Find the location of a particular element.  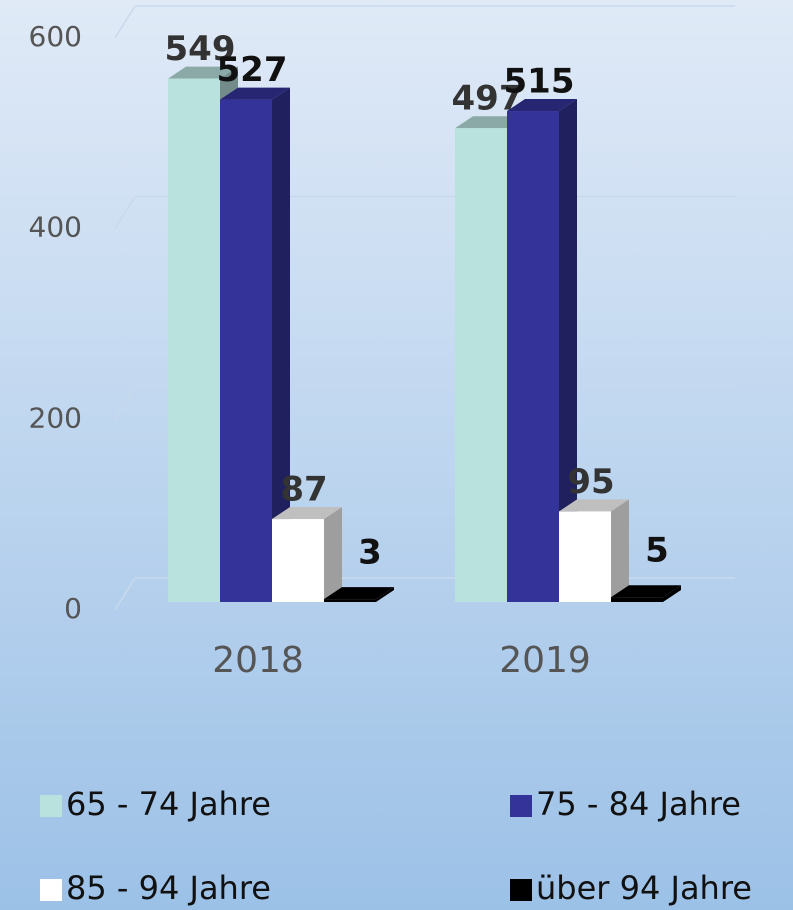

legend-label: über 94 Jahre is located at coordinates (644, 888).